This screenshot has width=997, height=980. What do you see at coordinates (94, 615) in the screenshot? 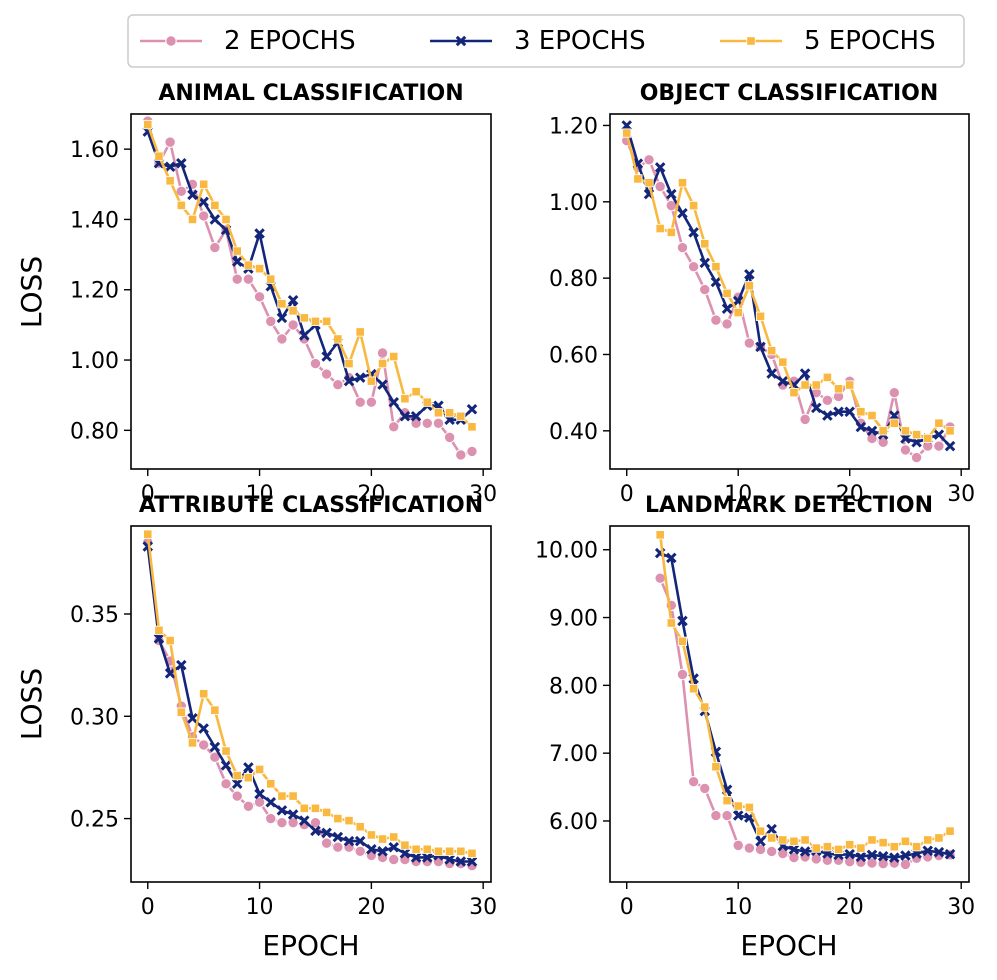
I see `y-tick-label: 0.35` at bounding box center [94, 615].